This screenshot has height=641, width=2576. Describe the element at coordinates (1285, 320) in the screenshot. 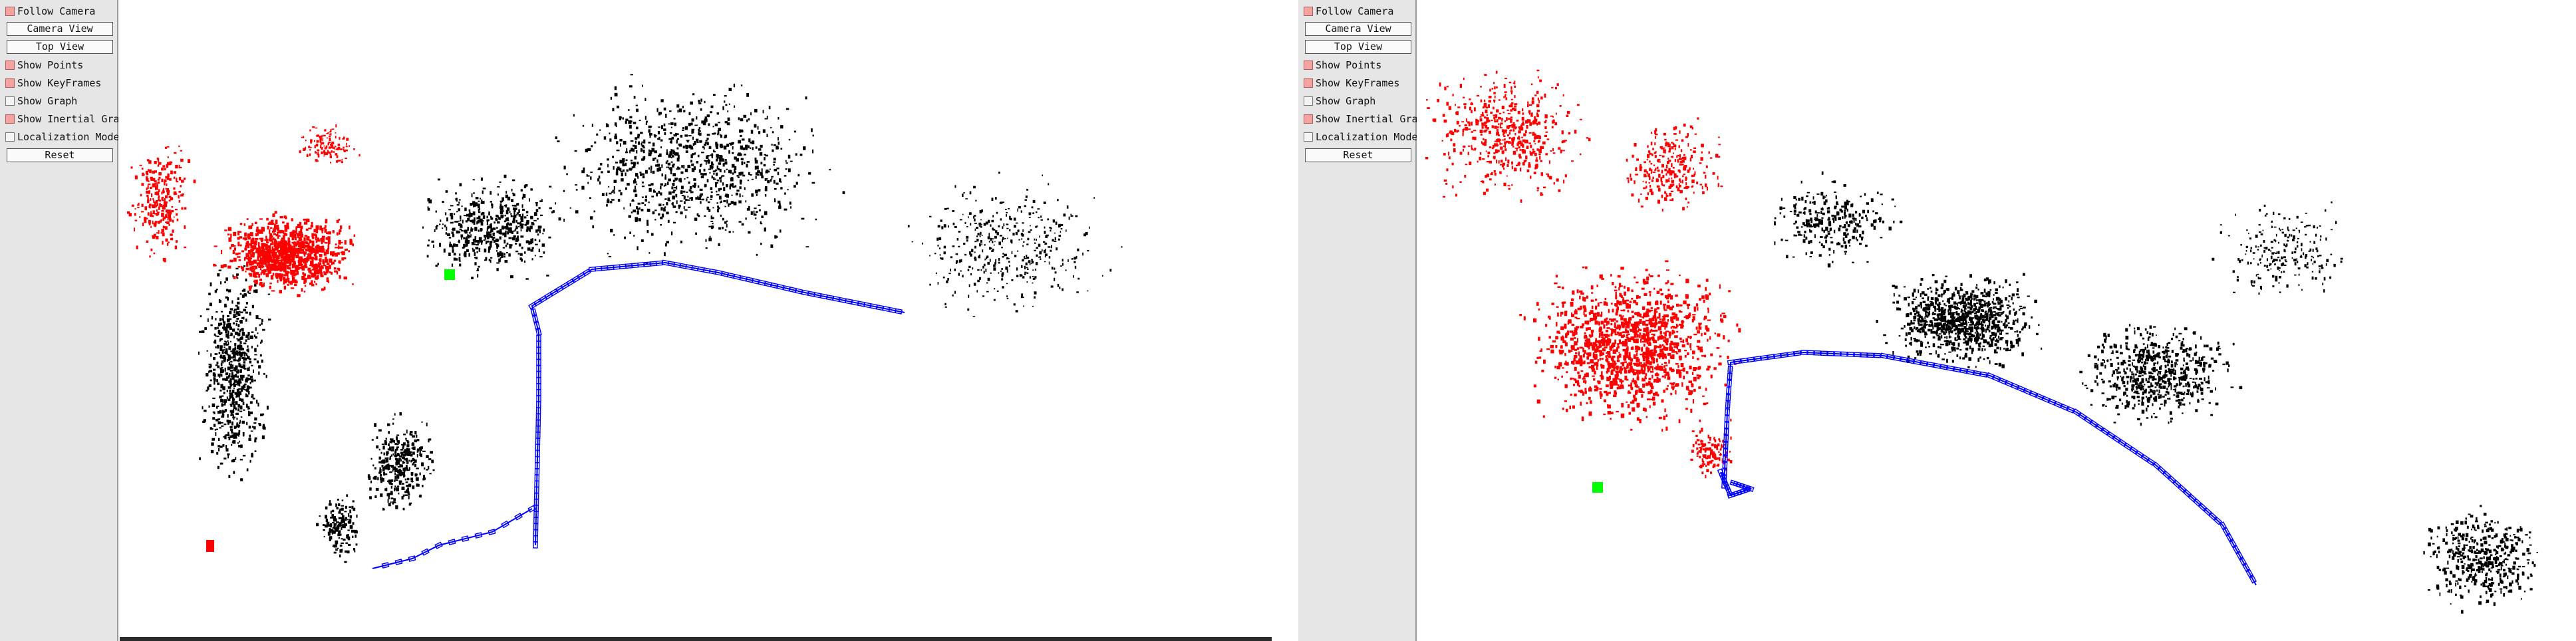

I see `viewer-divider` at that location.